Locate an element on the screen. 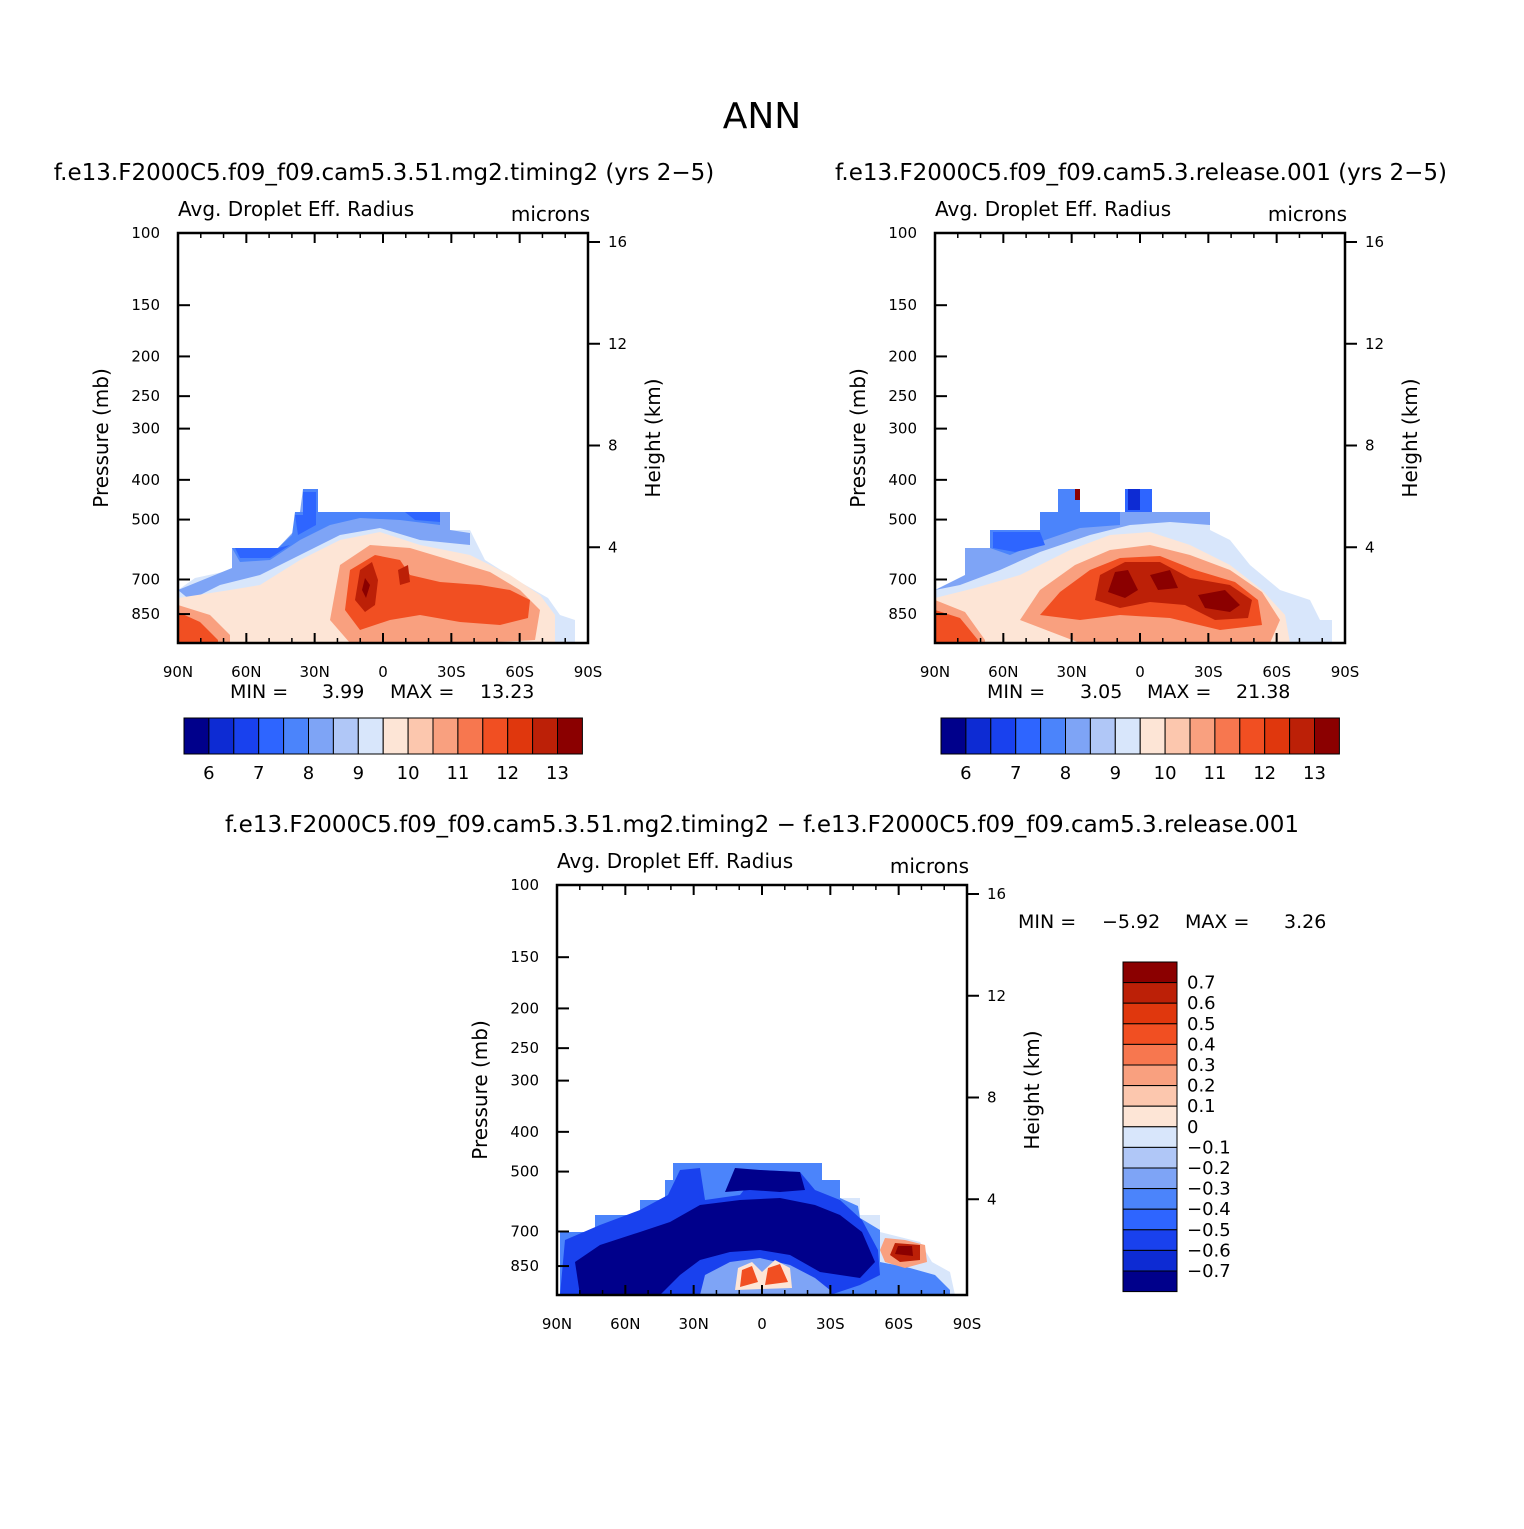 The width and height of the screenshot is (1524, 1529). colorbar: 6 7 8 9 10 11 12 13 is located at coordinates (383, 750).